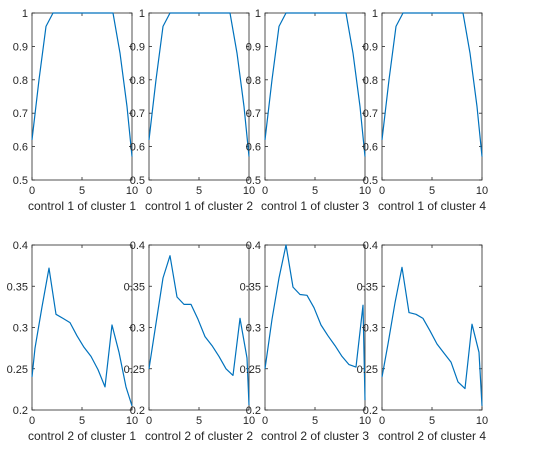  Describe the element at coordinates (199, 206) in the screenshot. I see `x-axis-label: control 1 of cluster 2` at that location.